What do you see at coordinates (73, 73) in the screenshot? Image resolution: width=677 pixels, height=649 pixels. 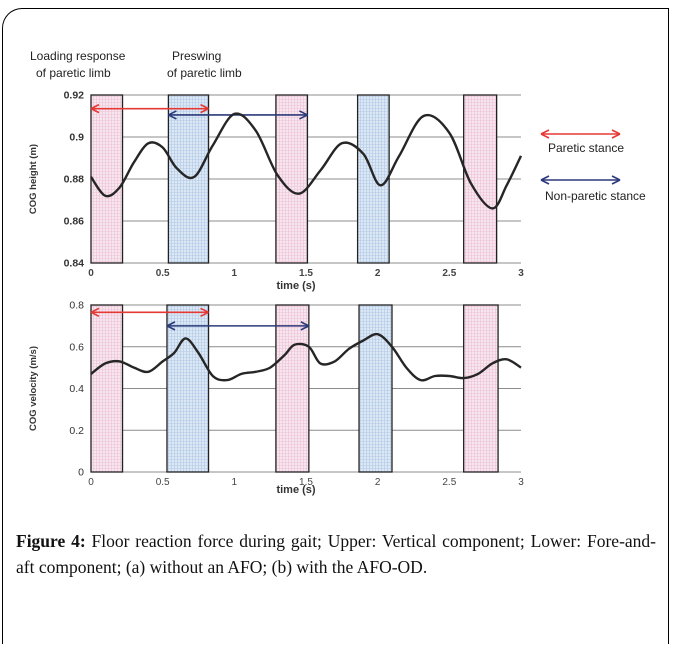 I see `loading-response-label-line2: of paretic limb` at bounding box center [73, 73].